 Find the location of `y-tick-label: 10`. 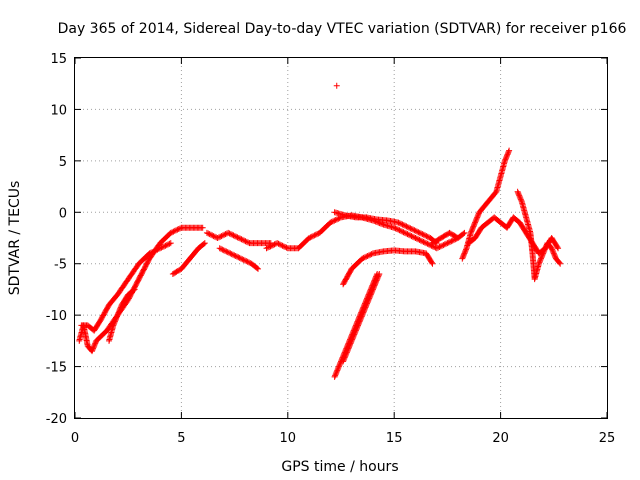

y-tick-label: 10 is located at coordinates (58, 110).